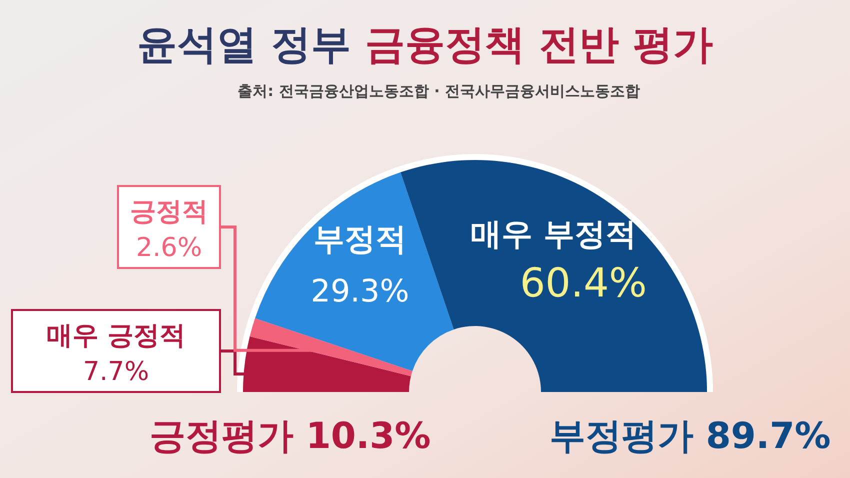 This screenshot has height=478, width=850. I want to click on data-label: 29.3%, so click(360, 291).